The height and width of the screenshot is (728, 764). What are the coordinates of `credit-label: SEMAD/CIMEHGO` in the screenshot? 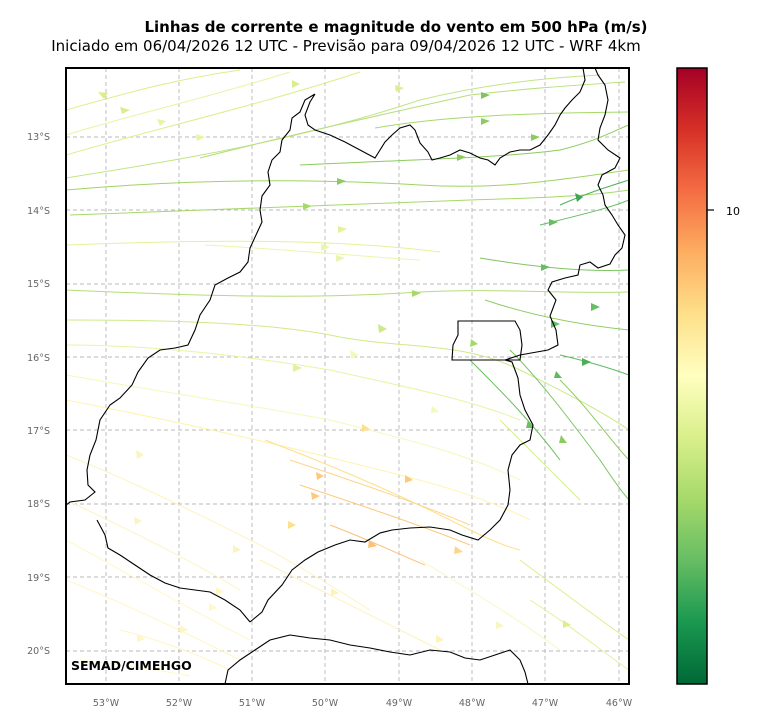 It's located at (131, 665).